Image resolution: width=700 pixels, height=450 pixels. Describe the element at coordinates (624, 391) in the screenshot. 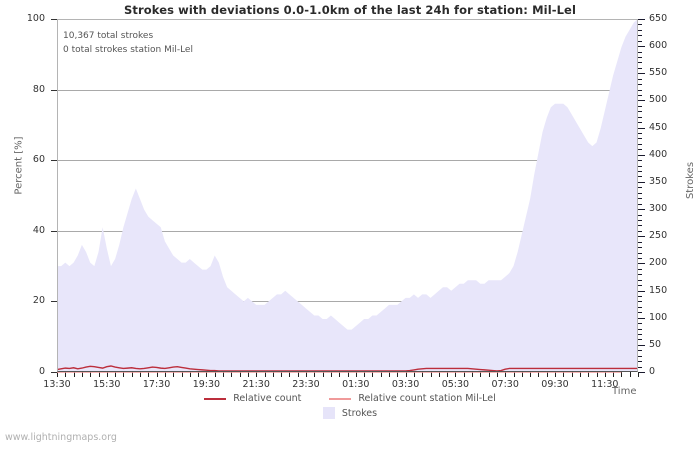

I see `x-axis-title: Time` at that location.